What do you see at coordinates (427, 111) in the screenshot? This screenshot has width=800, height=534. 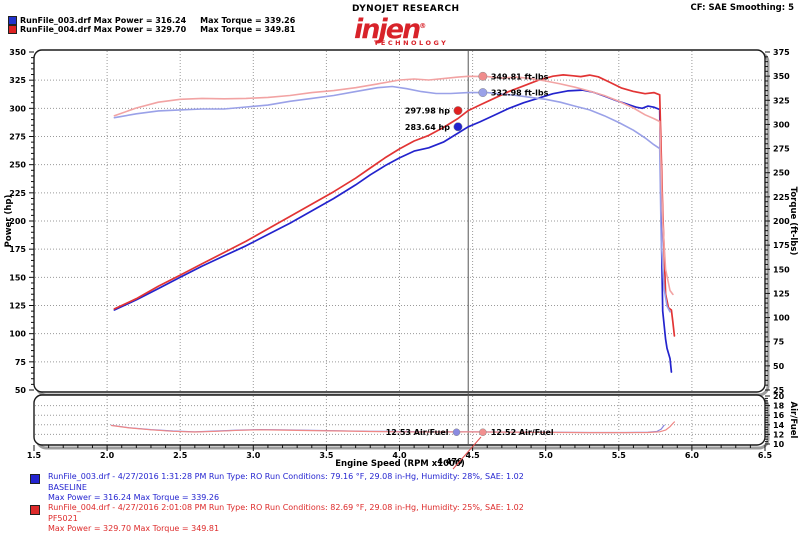 I see `annotation-label: 297.98 hp` at bounding box center [427, 111].